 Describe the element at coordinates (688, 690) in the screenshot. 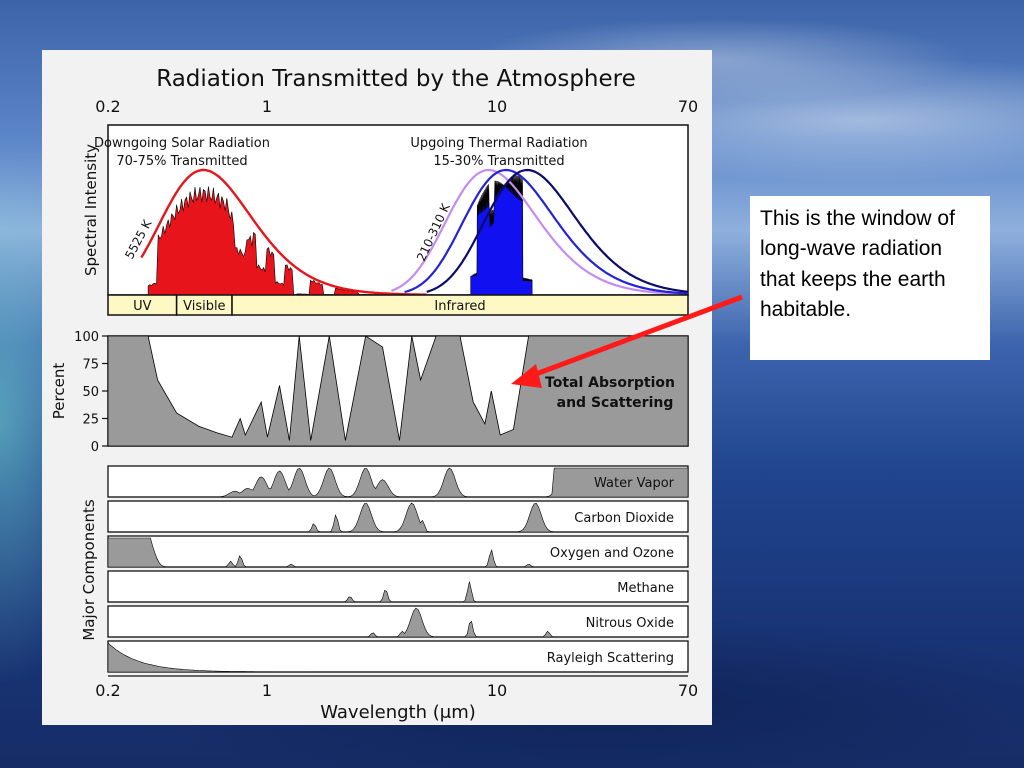

I see `bottom-tick-label: 70` at that location.